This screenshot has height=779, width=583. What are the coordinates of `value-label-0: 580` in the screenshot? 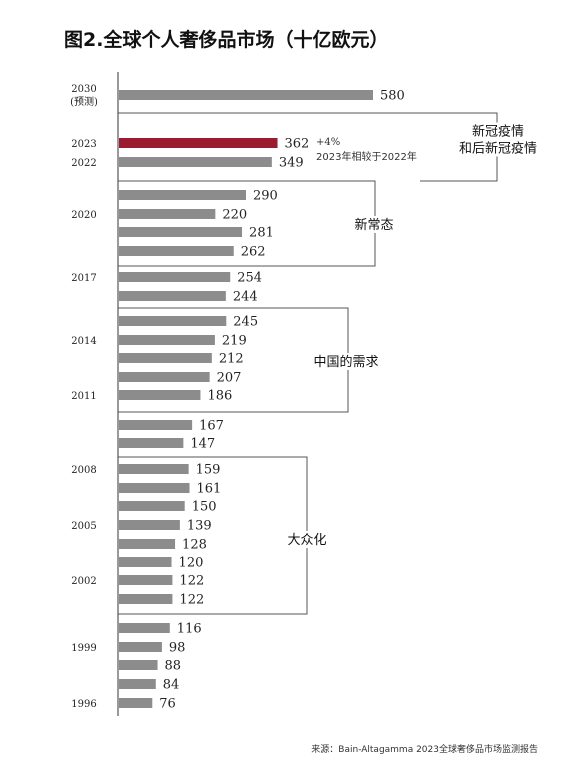 It's located at (392, 96).